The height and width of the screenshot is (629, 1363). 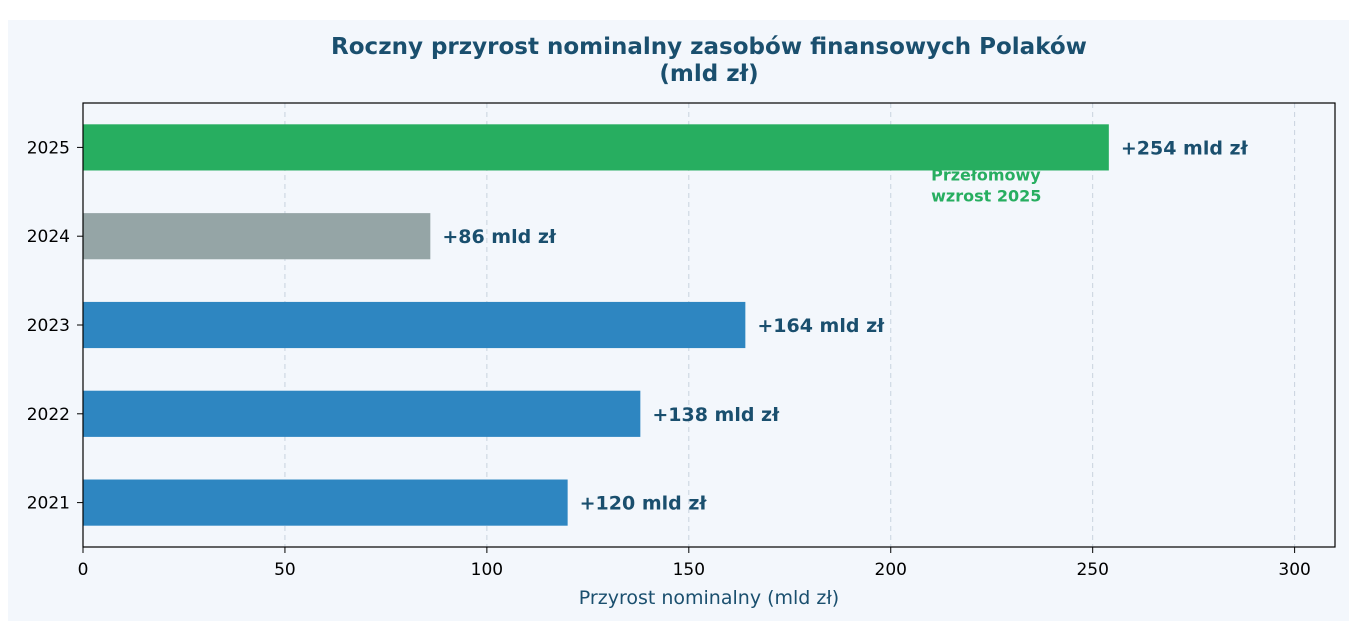 What do you see at coordinates (986, 174) in the screenshot?
I see `annotation-line-1: Przełomowy` at bounding box center [986, 174].